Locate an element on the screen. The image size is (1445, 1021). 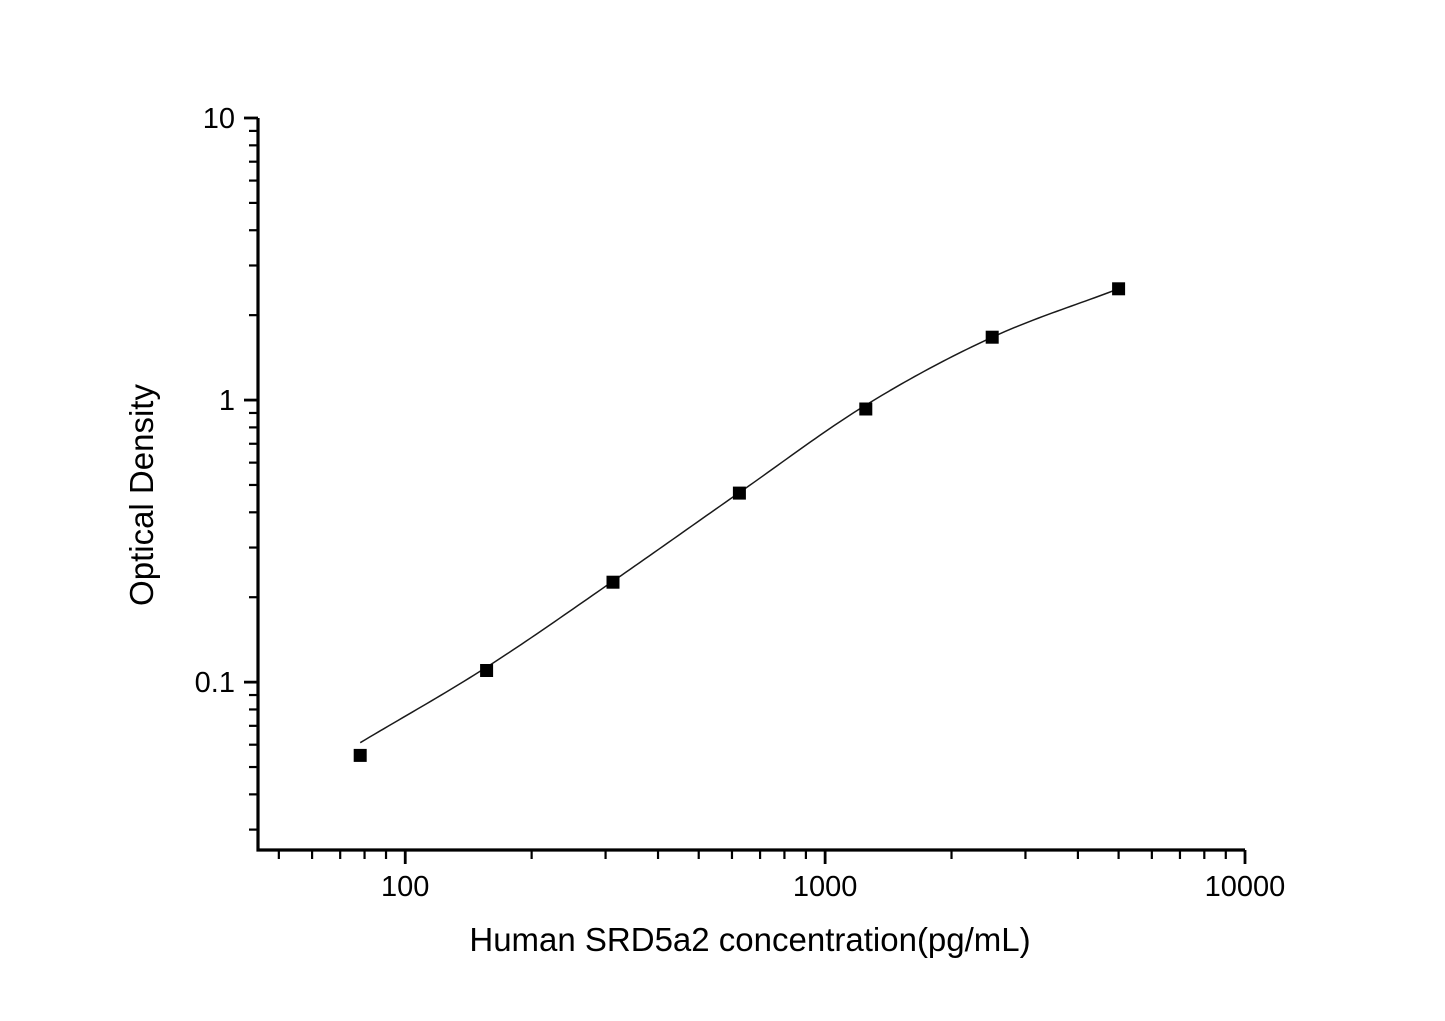
x-axis-title: Human SRD5a2 concentration(pg/mL) is located at coordinates (749, 939).